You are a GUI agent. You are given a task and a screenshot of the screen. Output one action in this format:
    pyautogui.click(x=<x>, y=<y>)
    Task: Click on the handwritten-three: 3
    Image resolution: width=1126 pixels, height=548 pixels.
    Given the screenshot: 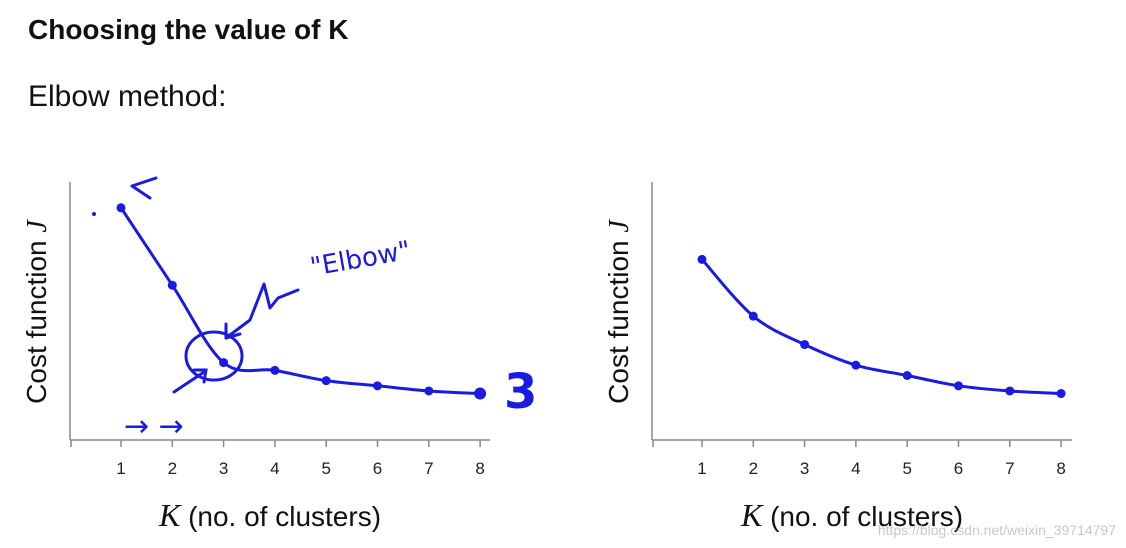 What is the action you would take?
    pyautogui.click(x=520, y=392)
    